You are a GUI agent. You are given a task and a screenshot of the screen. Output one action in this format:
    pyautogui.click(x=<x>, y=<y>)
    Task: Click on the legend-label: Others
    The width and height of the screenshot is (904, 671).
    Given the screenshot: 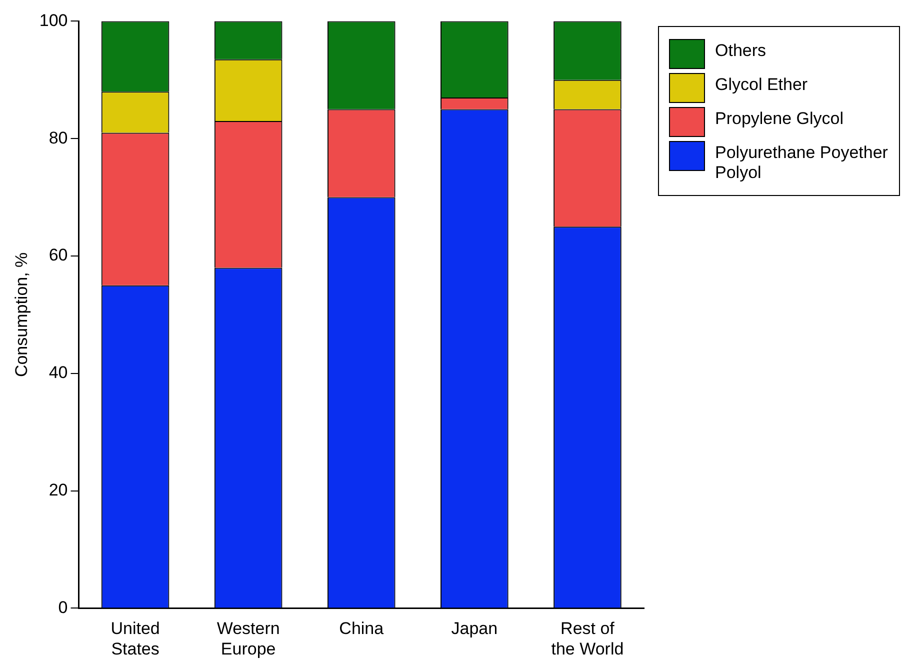 What is the action you would take?
    pyautogui.click(x=740, y=50)
    